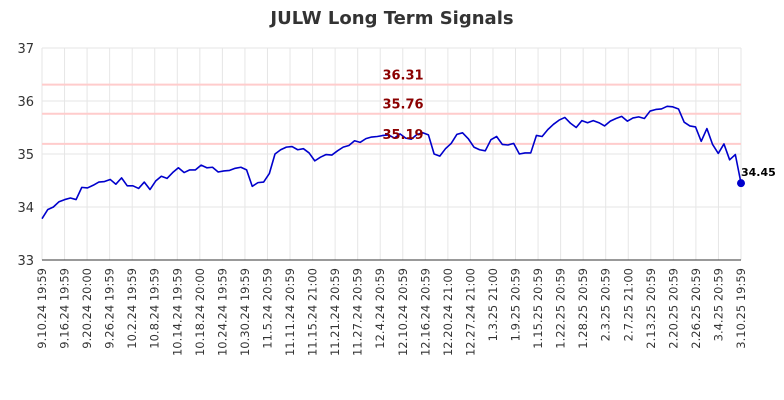 Image resolution: width=784 pixels, height=400 pixels. What do you see at coordinates (65, 308) in the screenshot?
I see `x-tick-label: 9.16.24 19:59` at bounding box center [65, 308].